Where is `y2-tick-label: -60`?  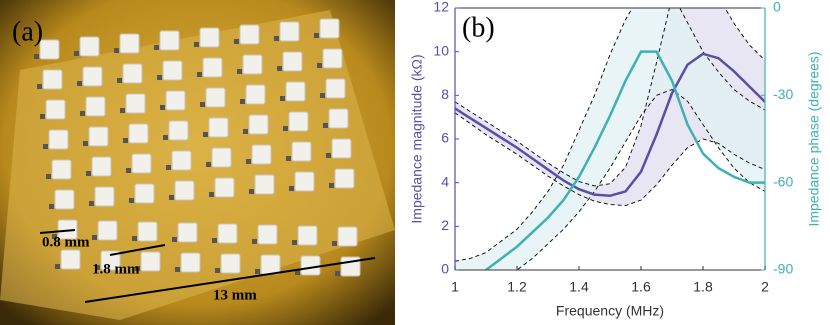 y2-tick-label: -60 is located at coordinates (783, 181).